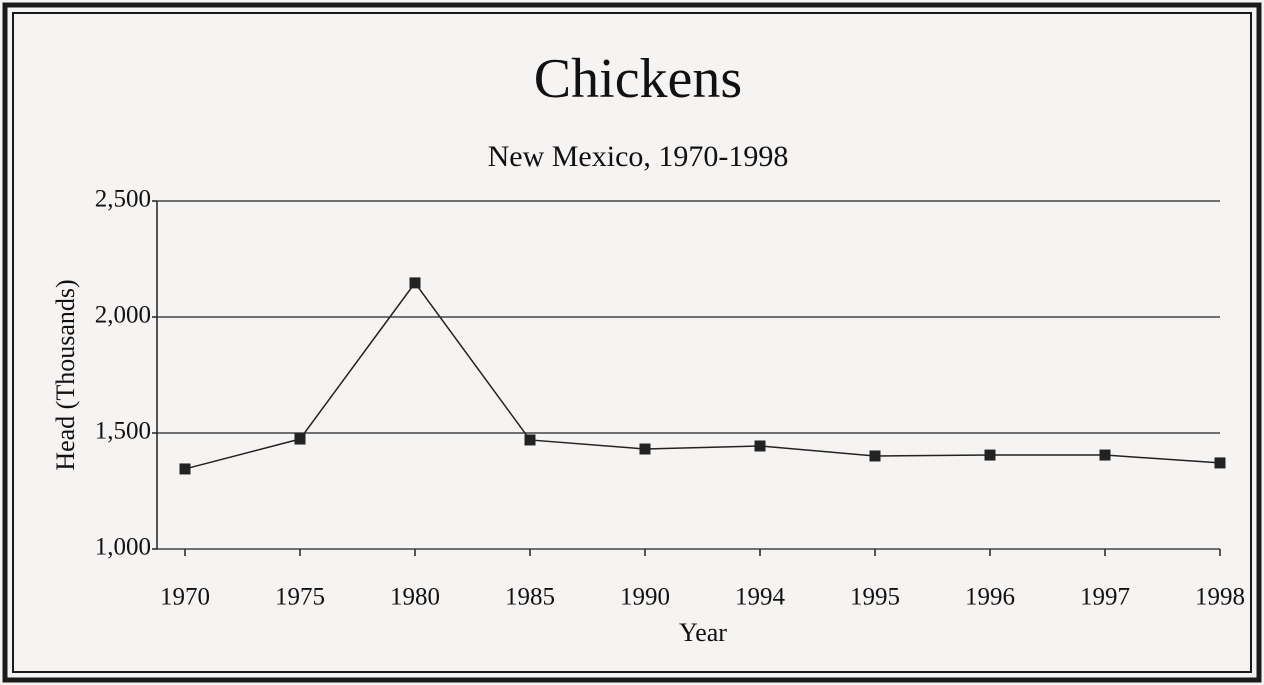 The image size is (1264, 685). Describe the element at coordinates (645, 597) in the screenshot. I see `x-tick-label: 1990` at that location.